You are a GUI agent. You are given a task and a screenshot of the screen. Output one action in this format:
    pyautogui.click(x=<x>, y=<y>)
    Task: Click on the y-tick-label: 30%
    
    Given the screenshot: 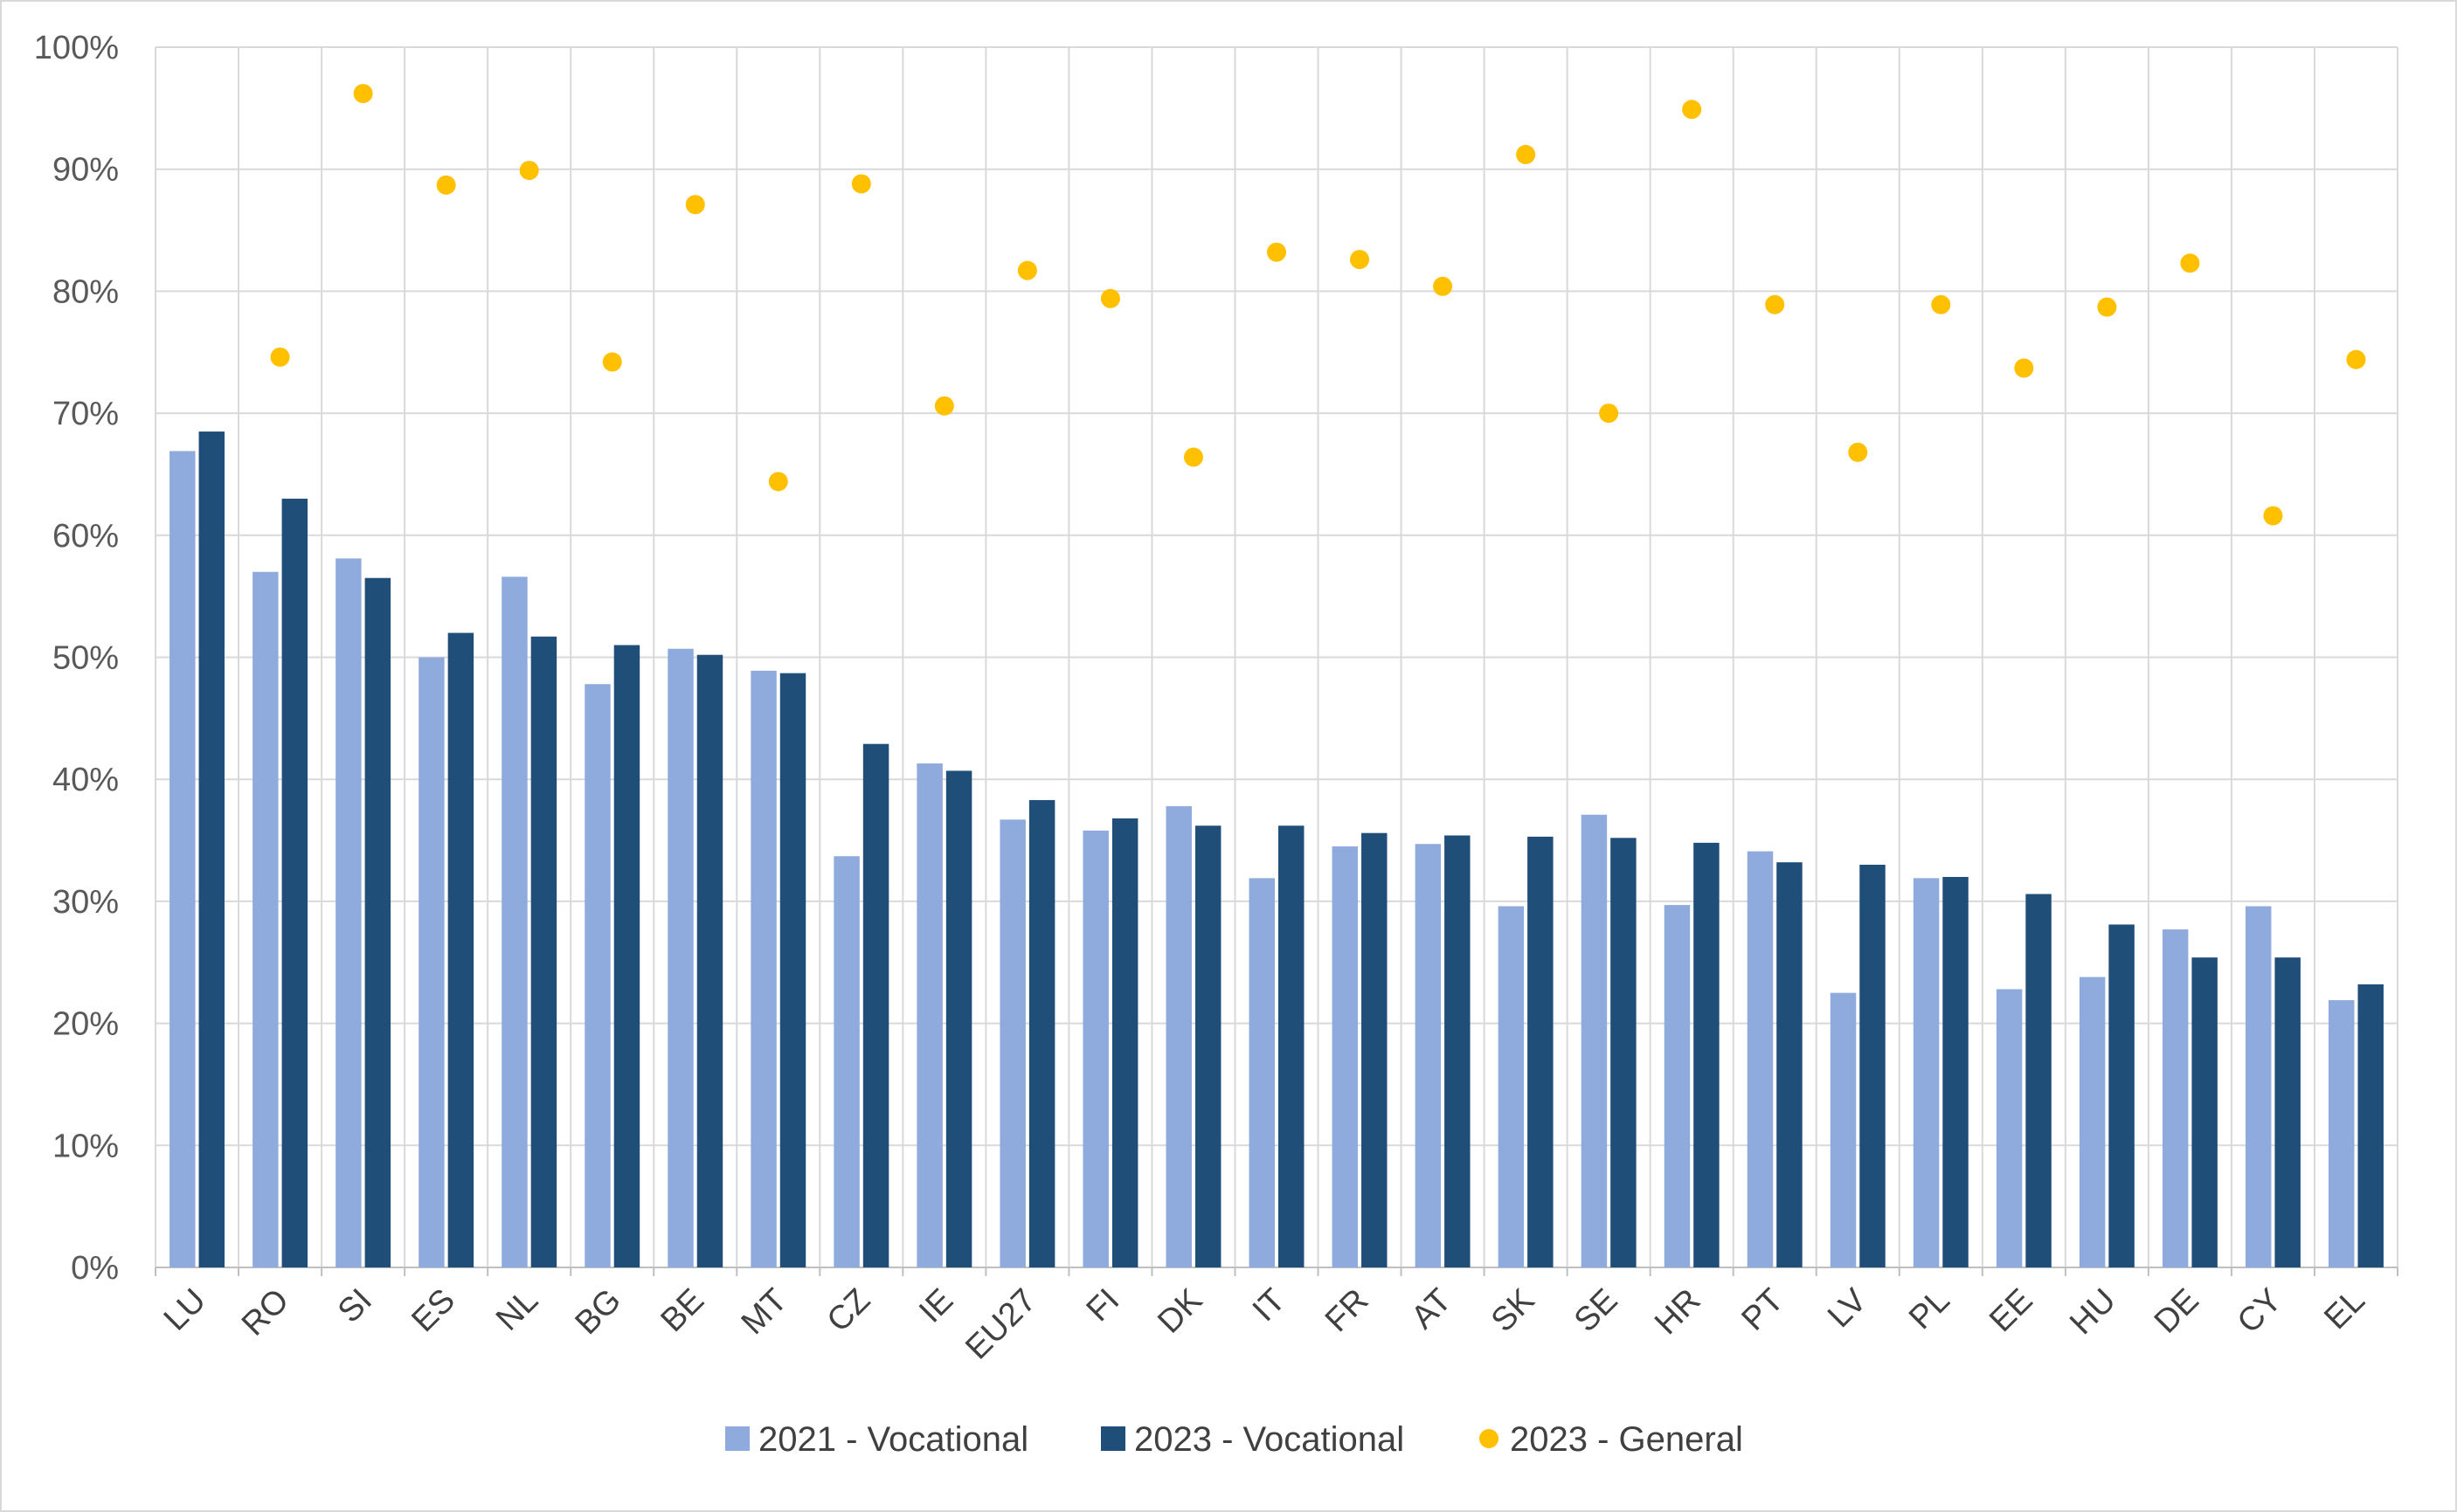 What is the action you would take?
    pyautogui.click(x=85, y=902)
    